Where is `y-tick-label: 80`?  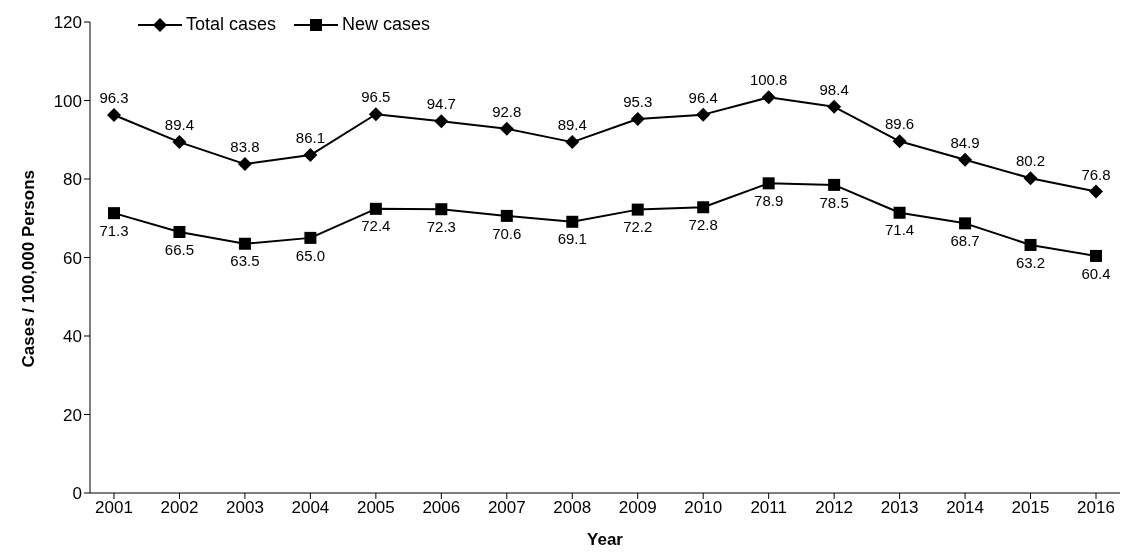
y-tick-label: 80 is located at coordinates (72, 180).